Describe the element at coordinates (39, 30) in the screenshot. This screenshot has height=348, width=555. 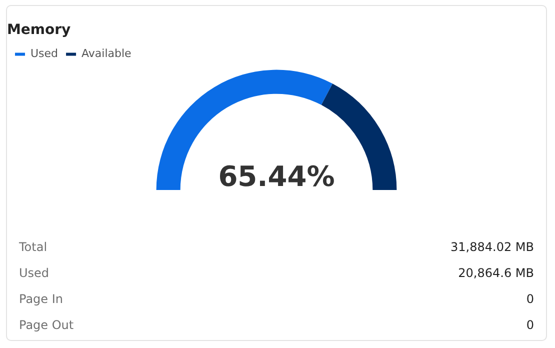
I see `chart-title: Memory` at that location.